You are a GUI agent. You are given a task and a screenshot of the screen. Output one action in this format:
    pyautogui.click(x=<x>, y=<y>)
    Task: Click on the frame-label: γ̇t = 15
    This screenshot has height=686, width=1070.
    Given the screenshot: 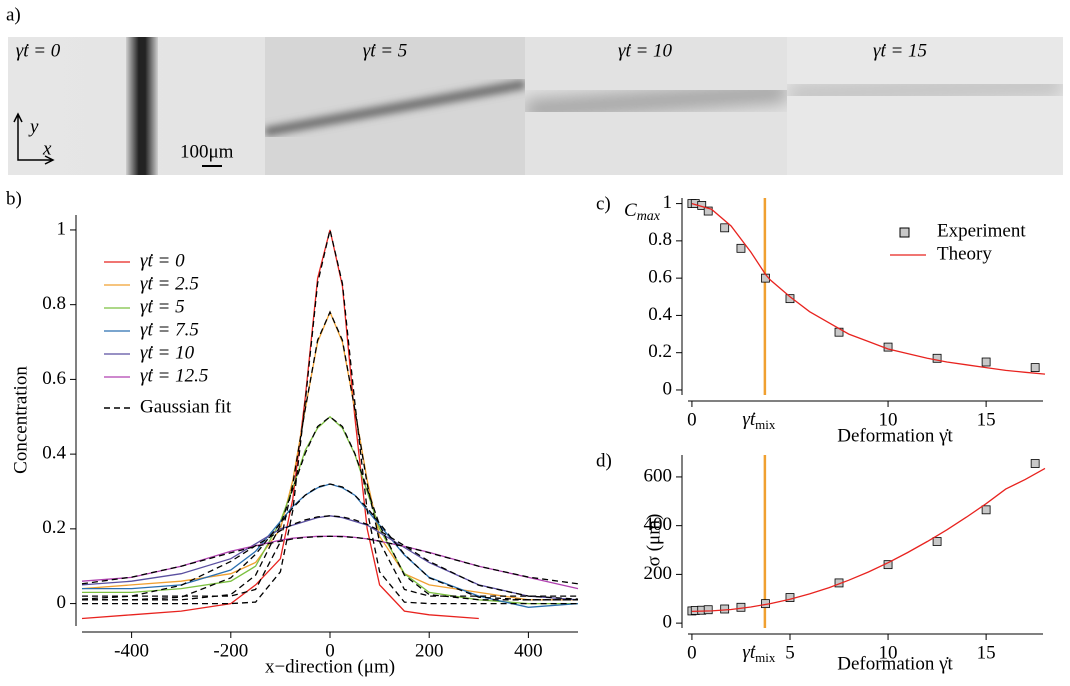 What is the action you would take?
    pyautogui.click(x=900, y=50)
    